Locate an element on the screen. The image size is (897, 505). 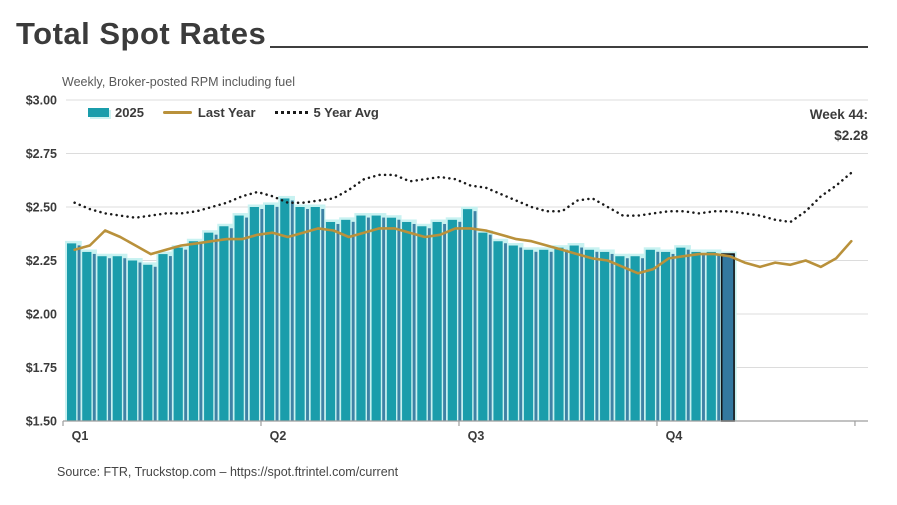
five-year-avg-line is located at coordinates (463, 197).